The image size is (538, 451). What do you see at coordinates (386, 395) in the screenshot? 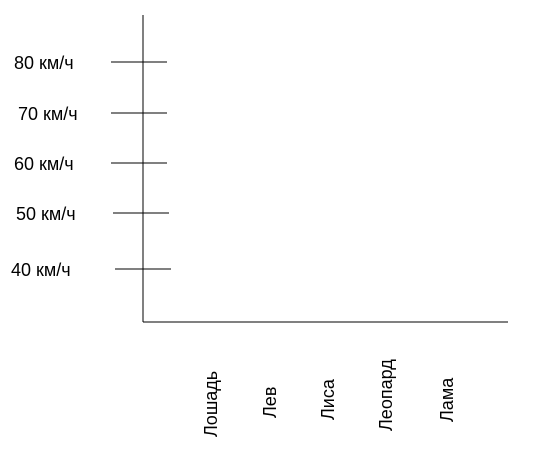
I see `category-label-leopard: Леопард` at bounding box center [386, 395].